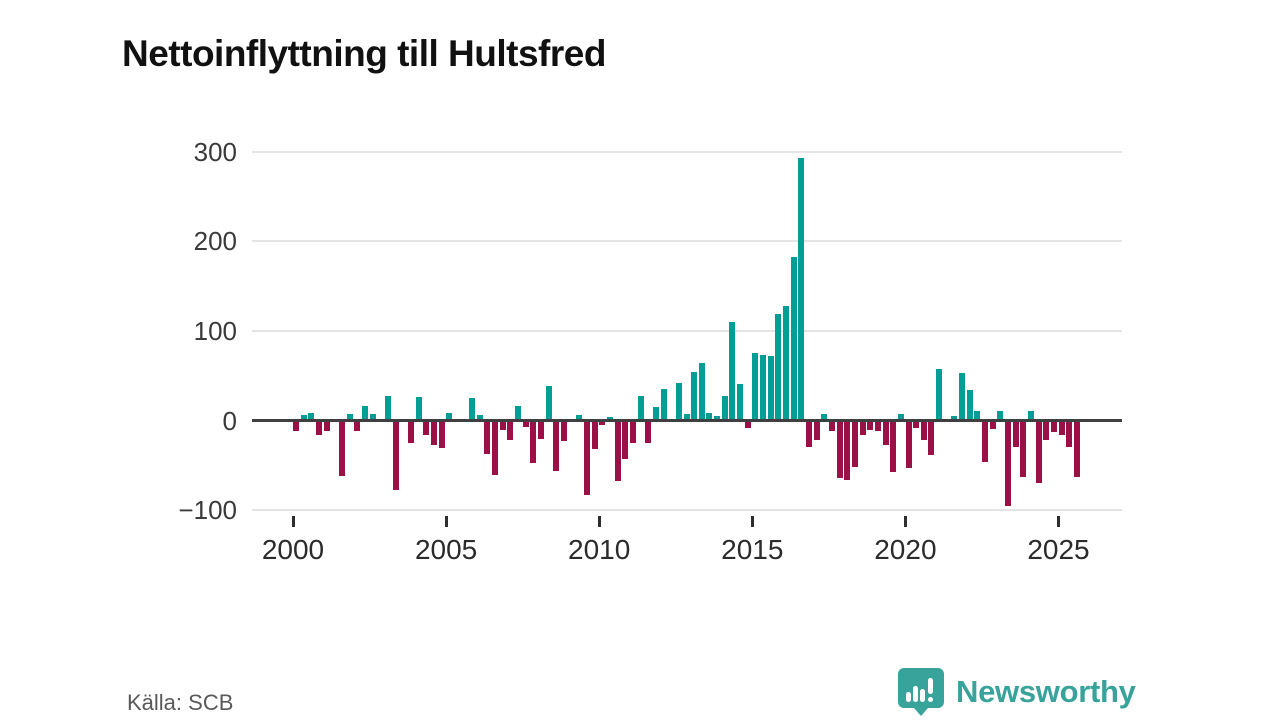 This screenshot has height=720, width=1280. I want to click on page-title: Nettoinflyttning till Hultsfred, so click(364, 53).